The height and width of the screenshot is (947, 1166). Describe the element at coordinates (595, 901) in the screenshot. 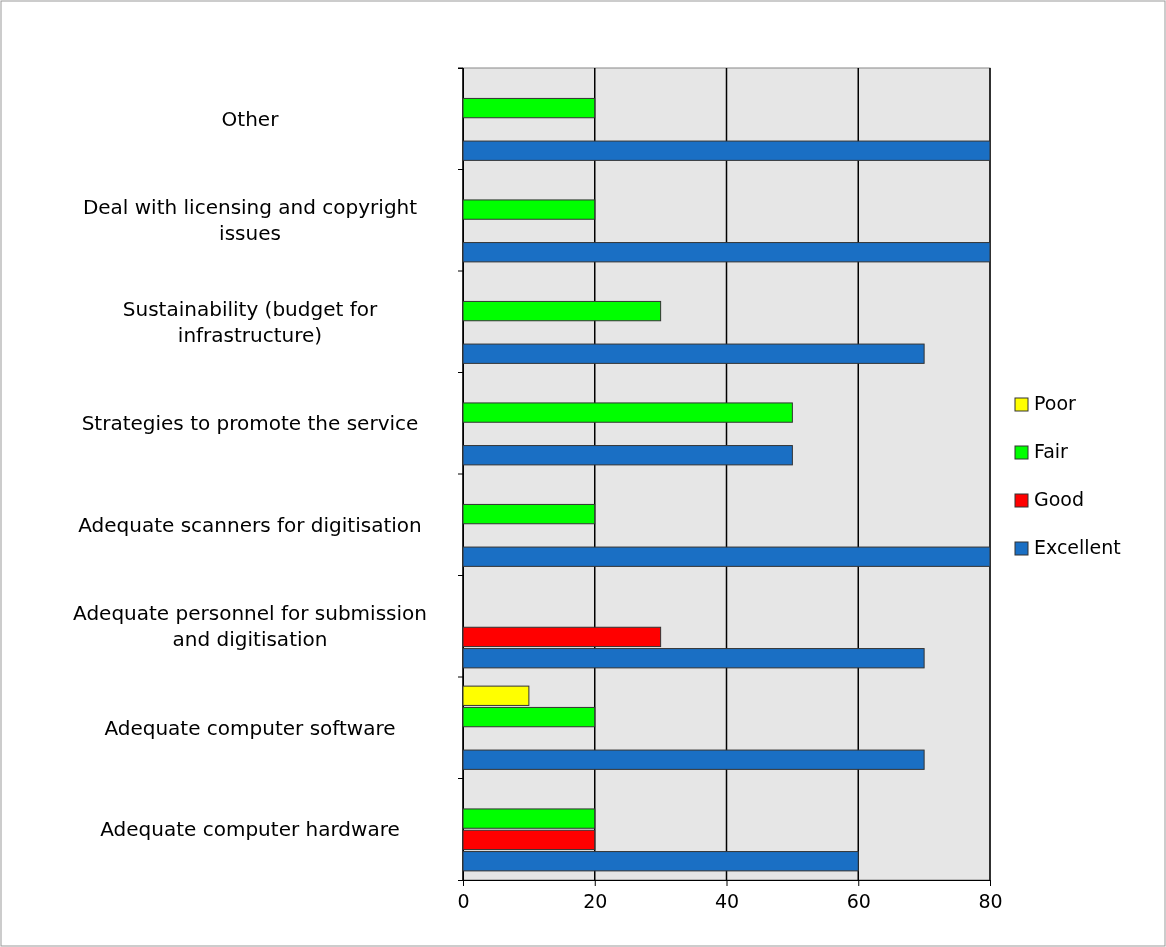

I see `x-tick-label: 20` at that location.